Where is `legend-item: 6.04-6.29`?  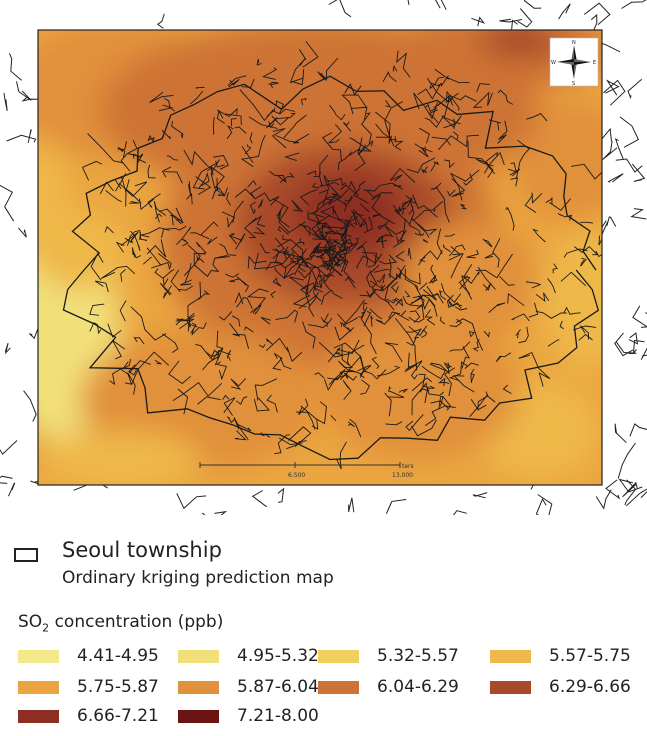 legend-item: 6.04-6.29 is located at coordinates (388, 687).